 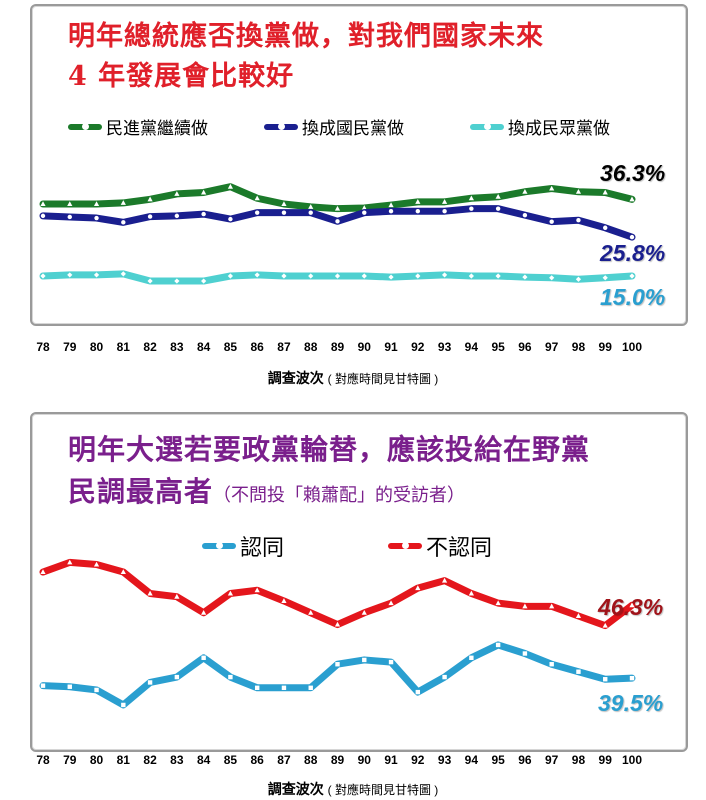 I want to click on chart2-x-tick-label: 96, so click(x=525, y=760).